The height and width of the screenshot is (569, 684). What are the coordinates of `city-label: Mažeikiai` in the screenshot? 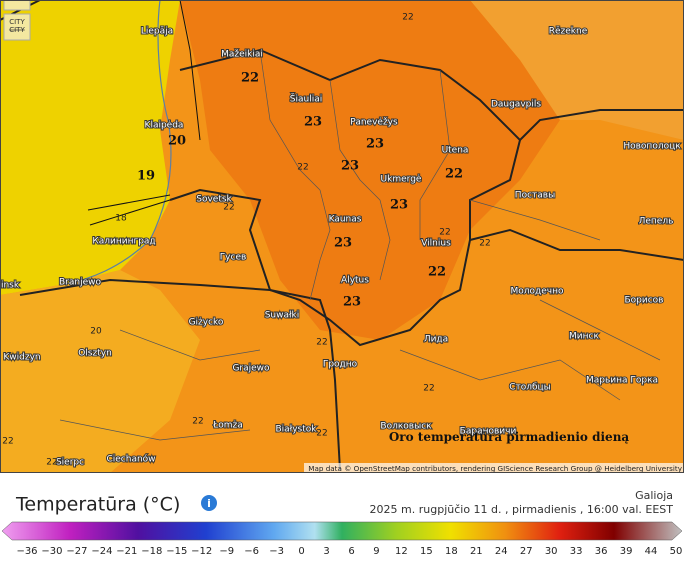 It's located at (242, 55).